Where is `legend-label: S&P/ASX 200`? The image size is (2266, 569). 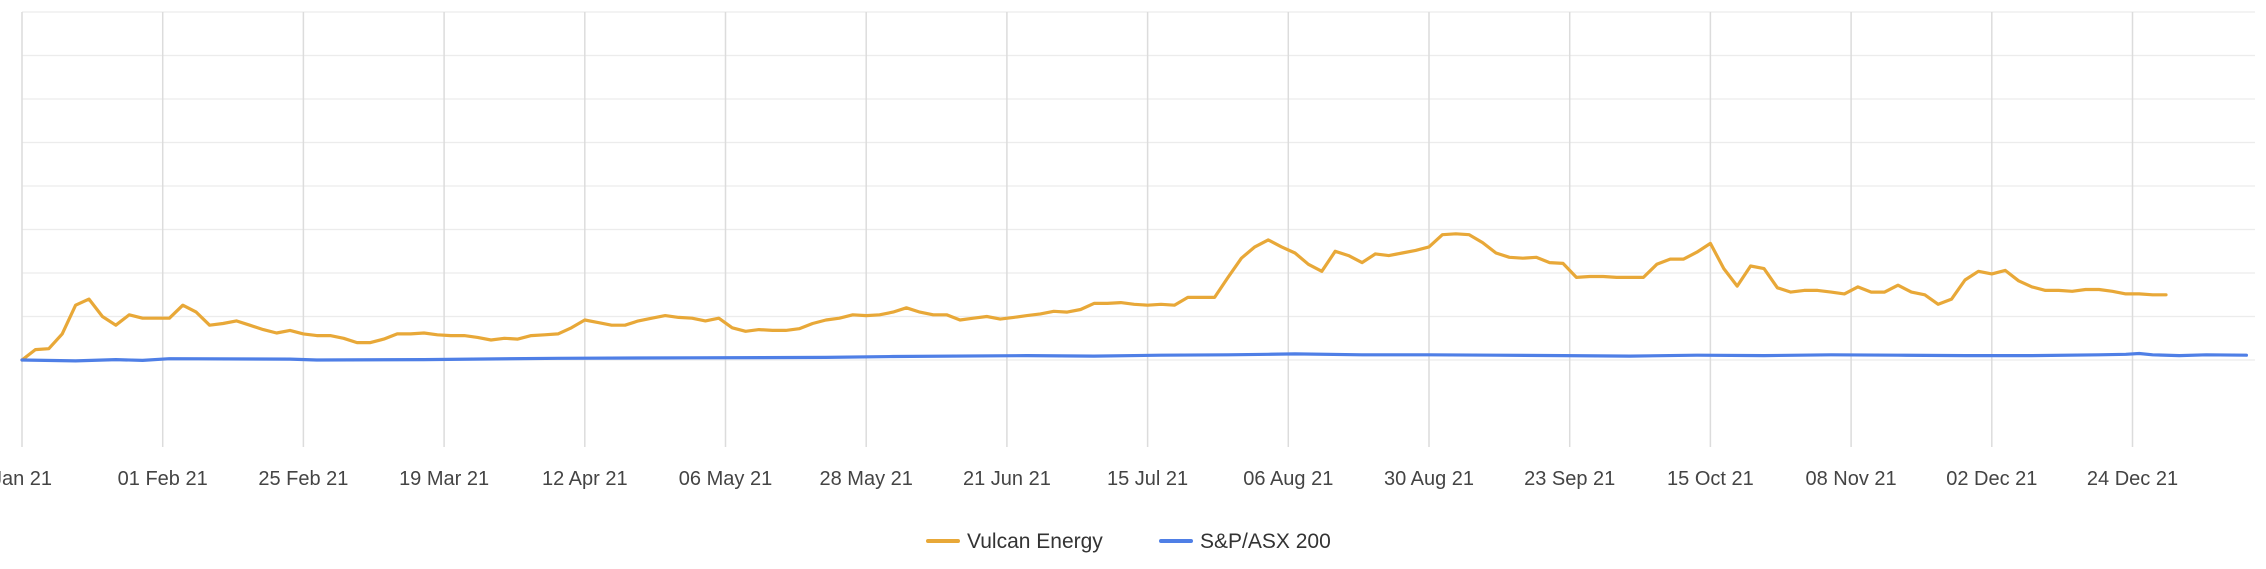
legend-label: S&P/ASX 200 is located at coordinates (1265, 541).